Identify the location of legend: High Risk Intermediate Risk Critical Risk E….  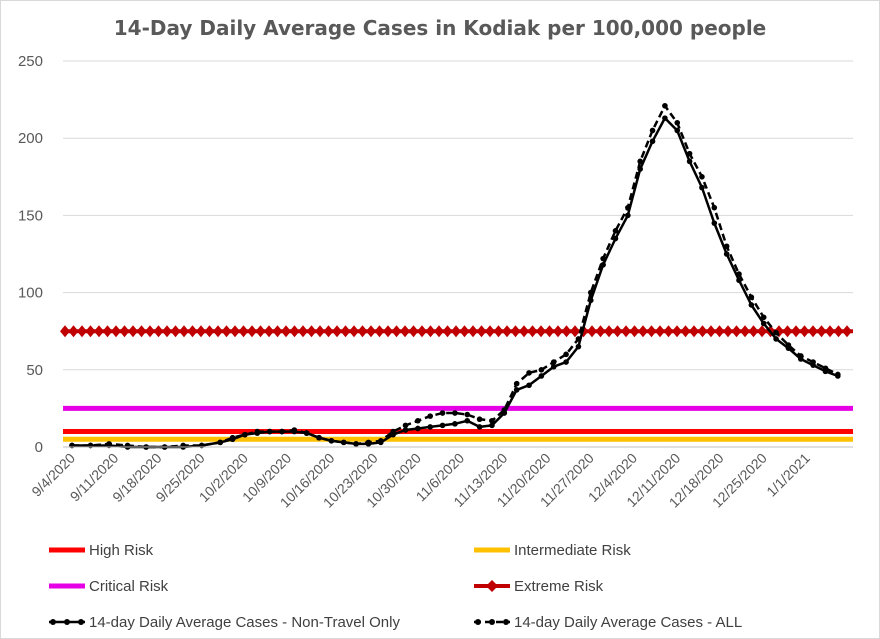
(395, 586).